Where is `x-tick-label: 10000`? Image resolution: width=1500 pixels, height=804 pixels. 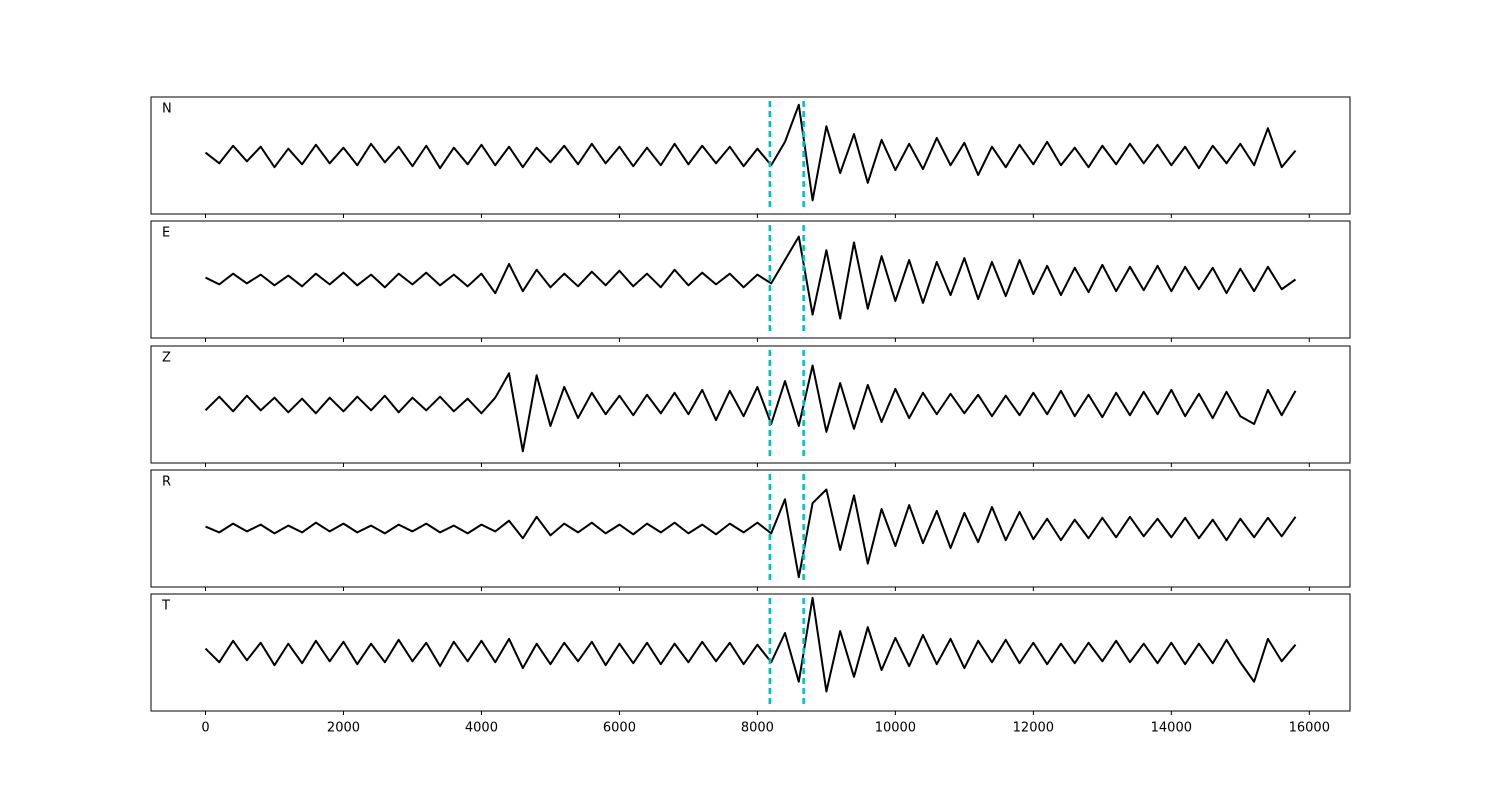
x-tick-label: 10000 is located at coordinates (895, 728).